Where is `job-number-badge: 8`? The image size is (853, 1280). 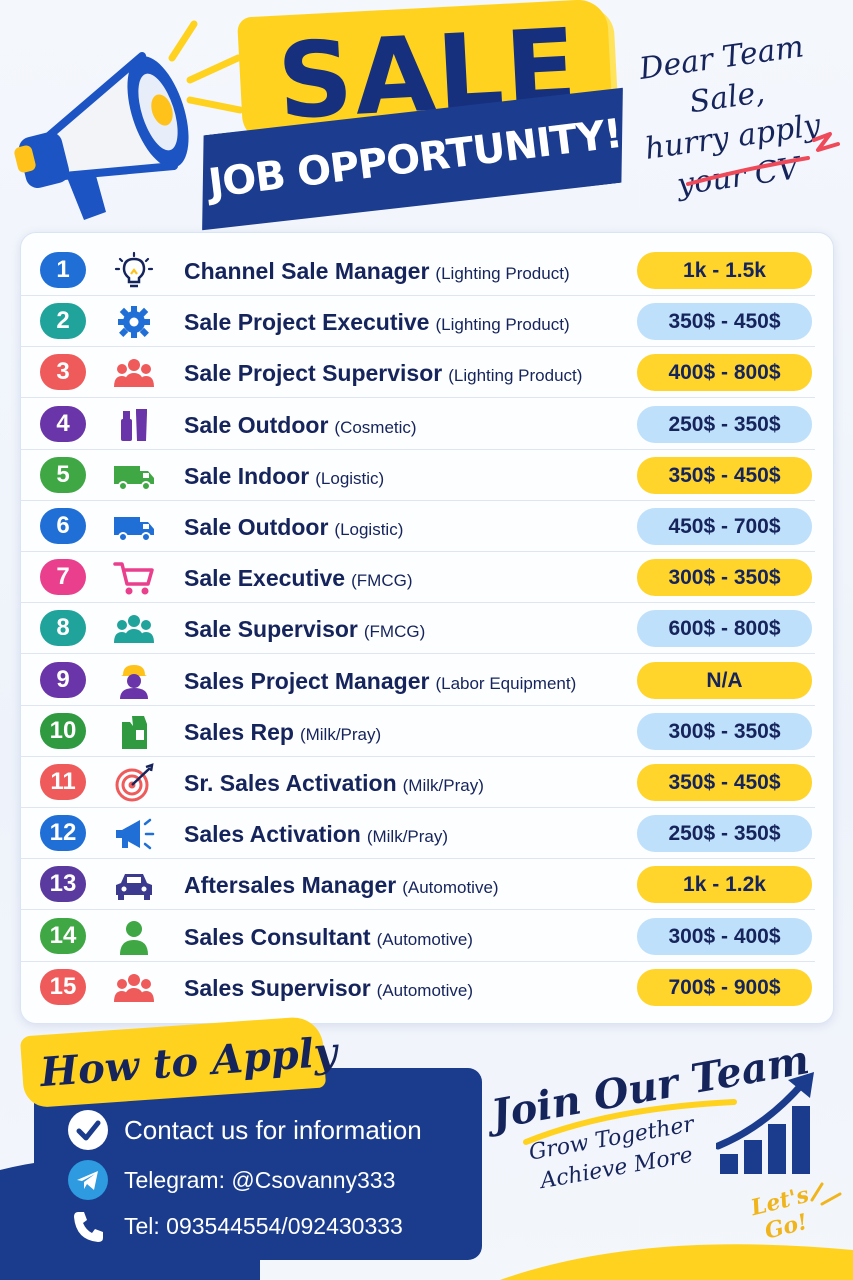 job-number-badge: 8 is located at coordinates (63, 628).